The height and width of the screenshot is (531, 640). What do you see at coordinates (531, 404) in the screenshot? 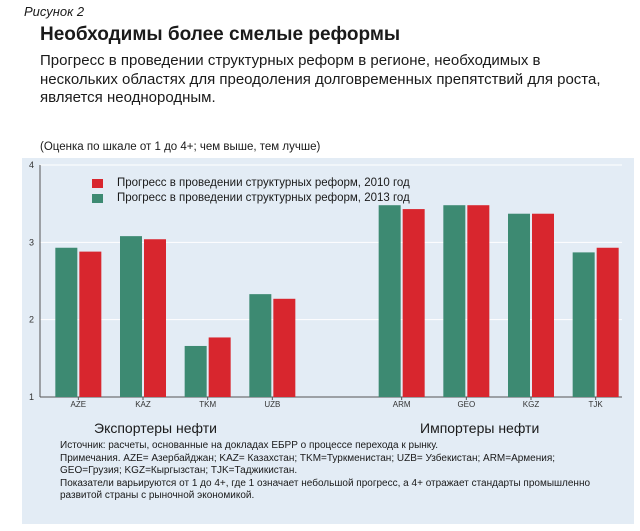
I see `x-tick-label: KGZ` at bounding box center [531, 404].